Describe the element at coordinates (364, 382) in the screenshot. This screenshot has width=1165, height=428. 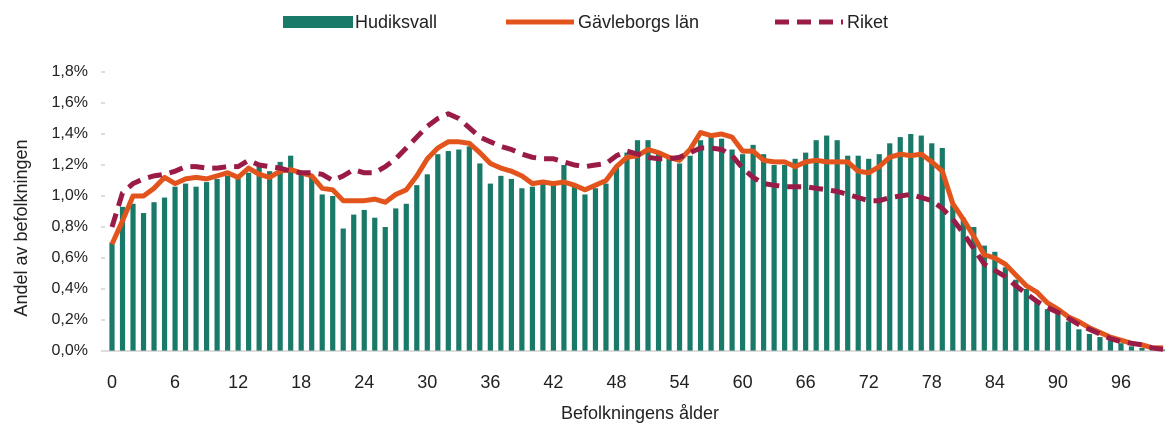
I see `x-tick-label: 24` at that location.